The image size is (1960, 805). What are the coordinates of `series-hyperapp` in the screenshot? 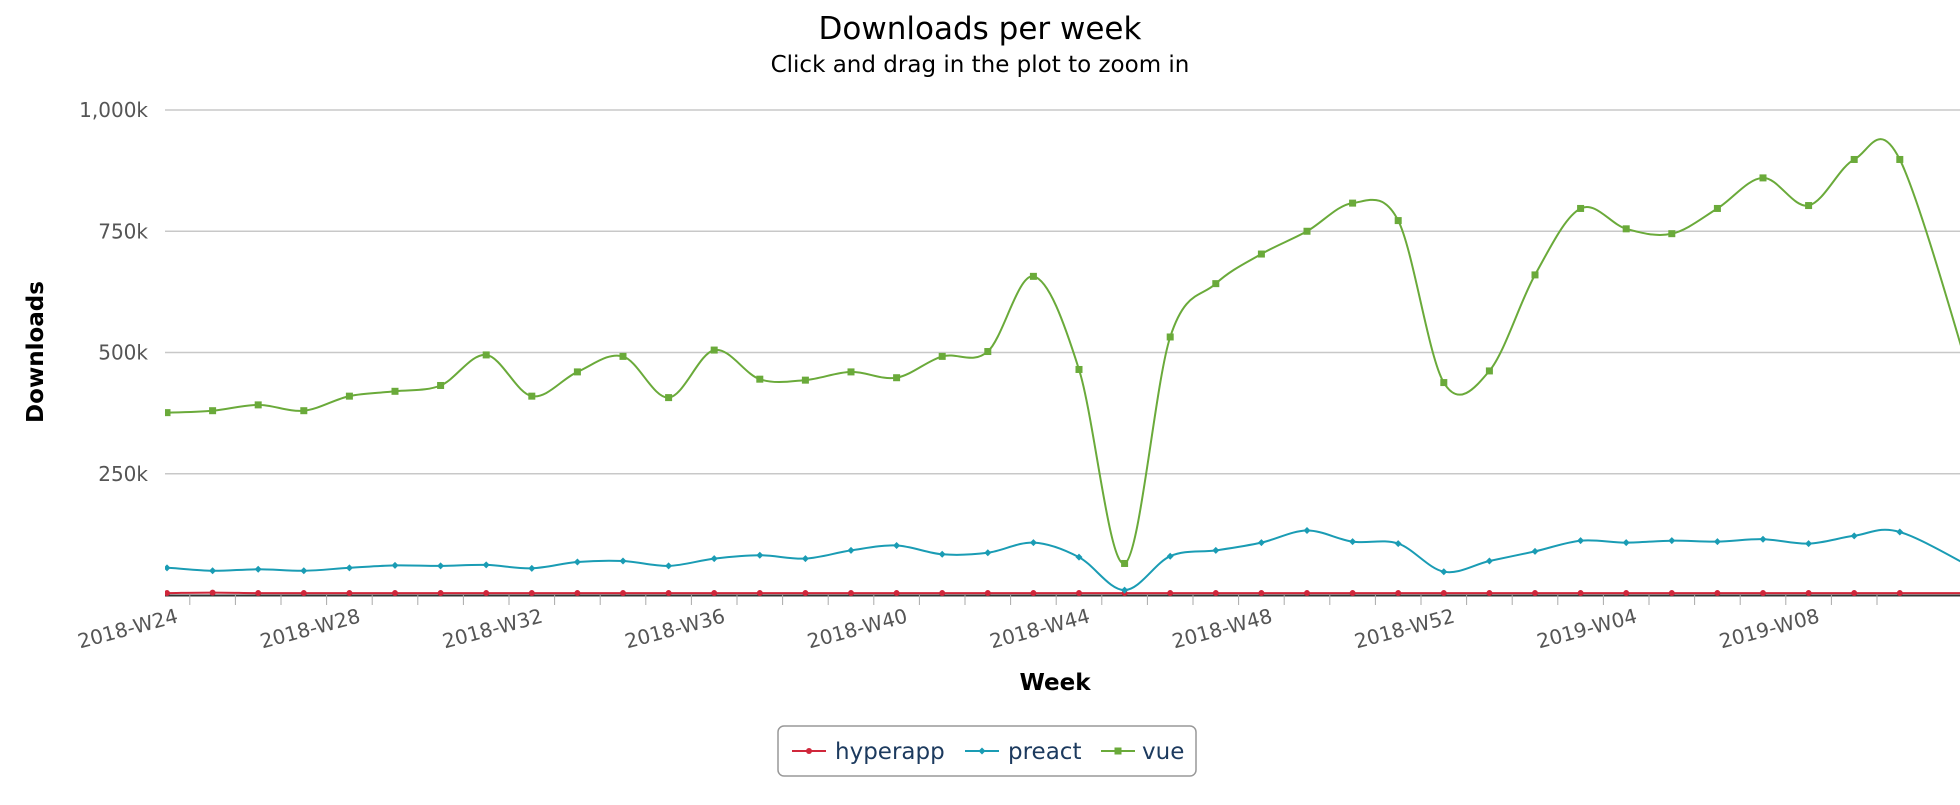 It's located at (1052, 593).